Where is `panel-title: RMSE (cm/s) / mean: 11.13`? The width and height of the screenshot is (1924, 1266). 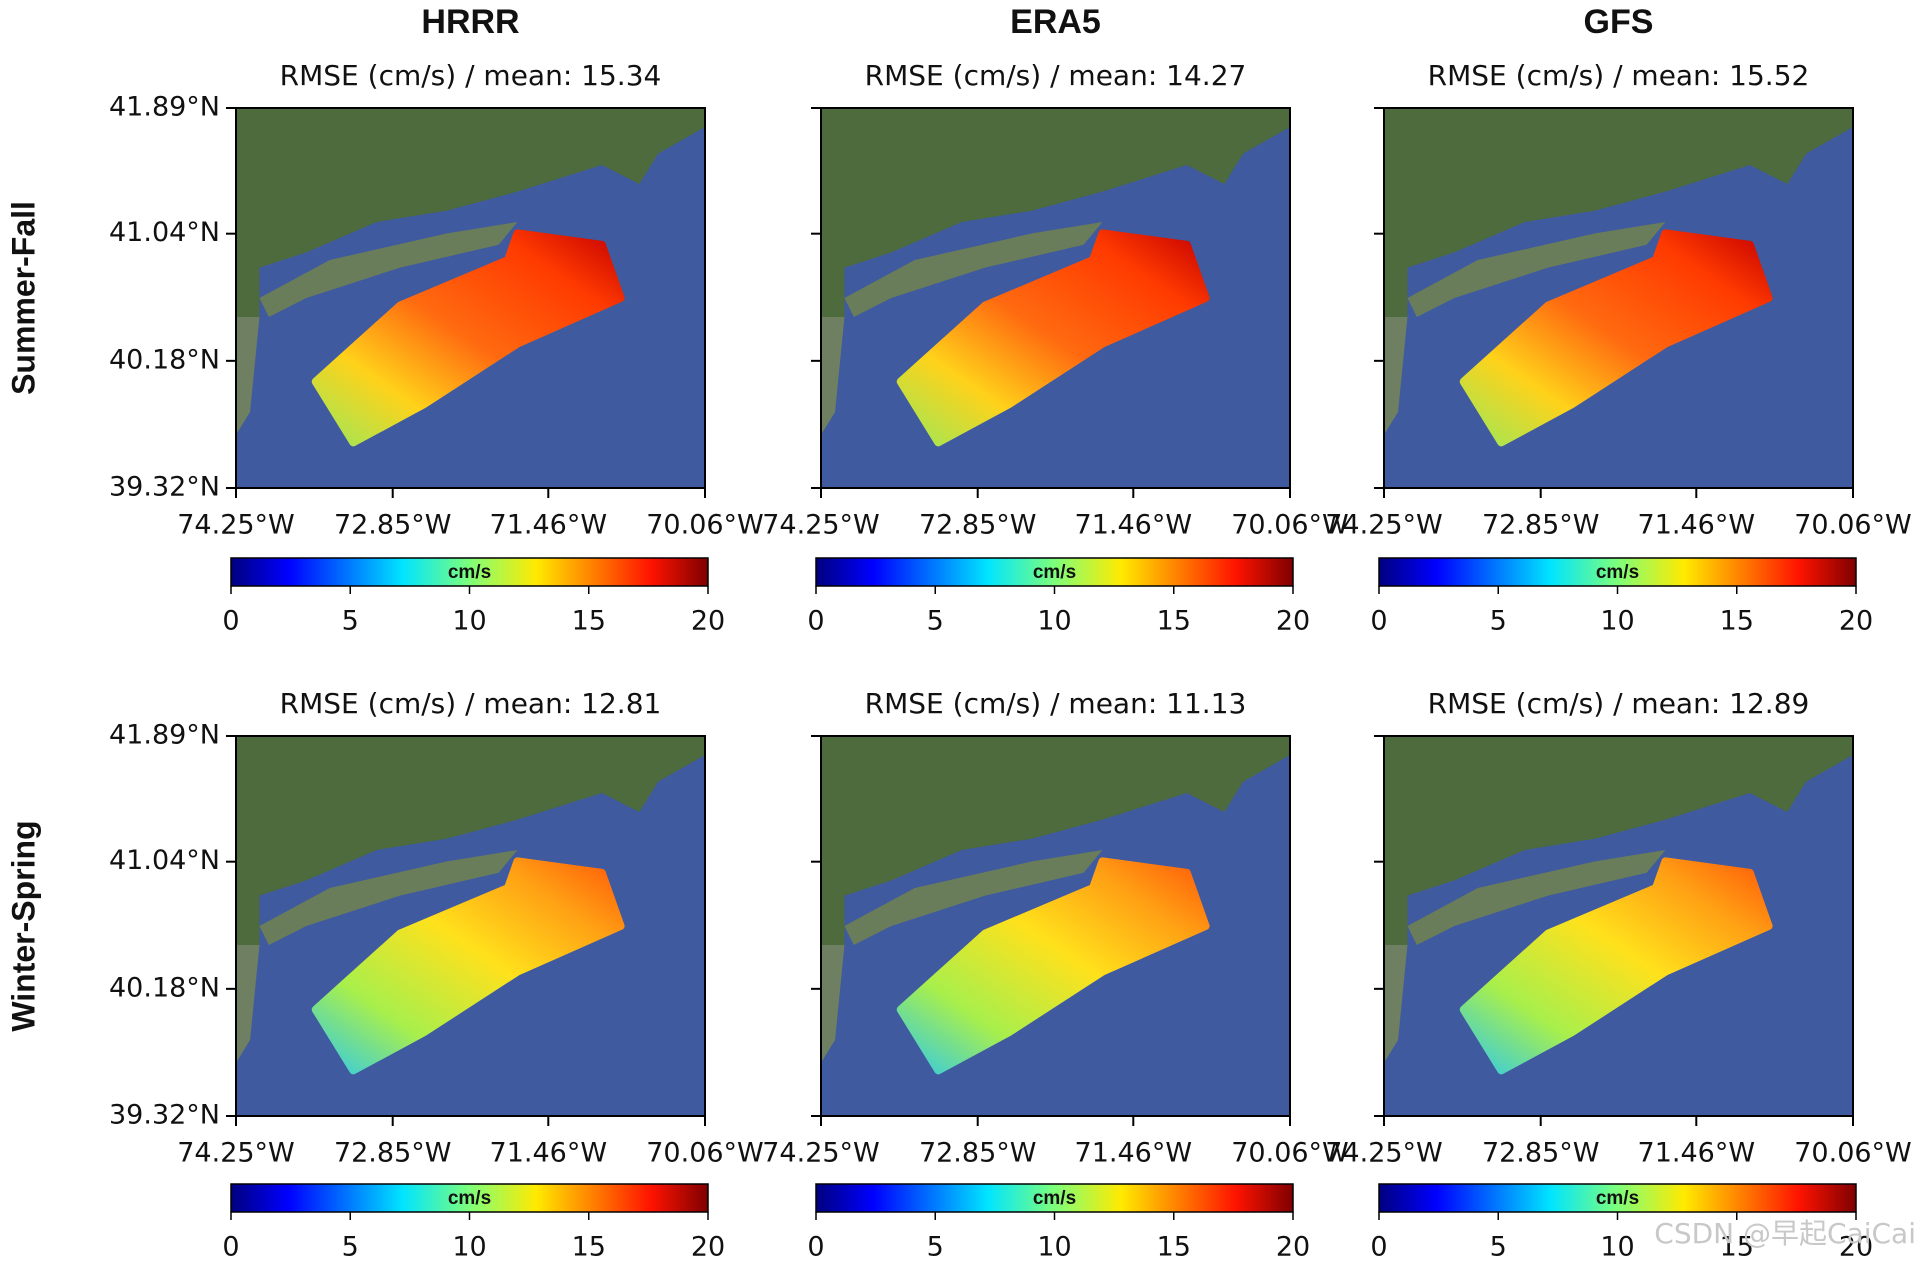 panel-title: RMSE (cm/s) / mean: 11.13 is located at coordinates (1056, 703).